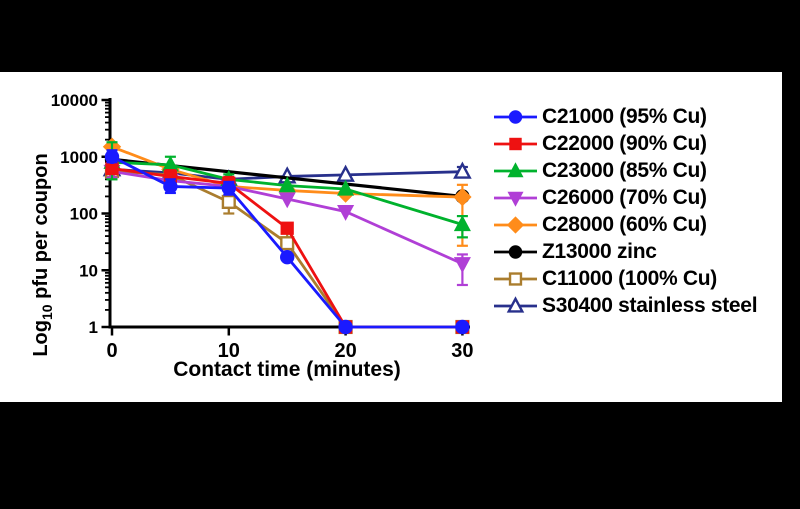  I want to click on legend-item-s30400: S30400 stainless steel, so click(625, 305).